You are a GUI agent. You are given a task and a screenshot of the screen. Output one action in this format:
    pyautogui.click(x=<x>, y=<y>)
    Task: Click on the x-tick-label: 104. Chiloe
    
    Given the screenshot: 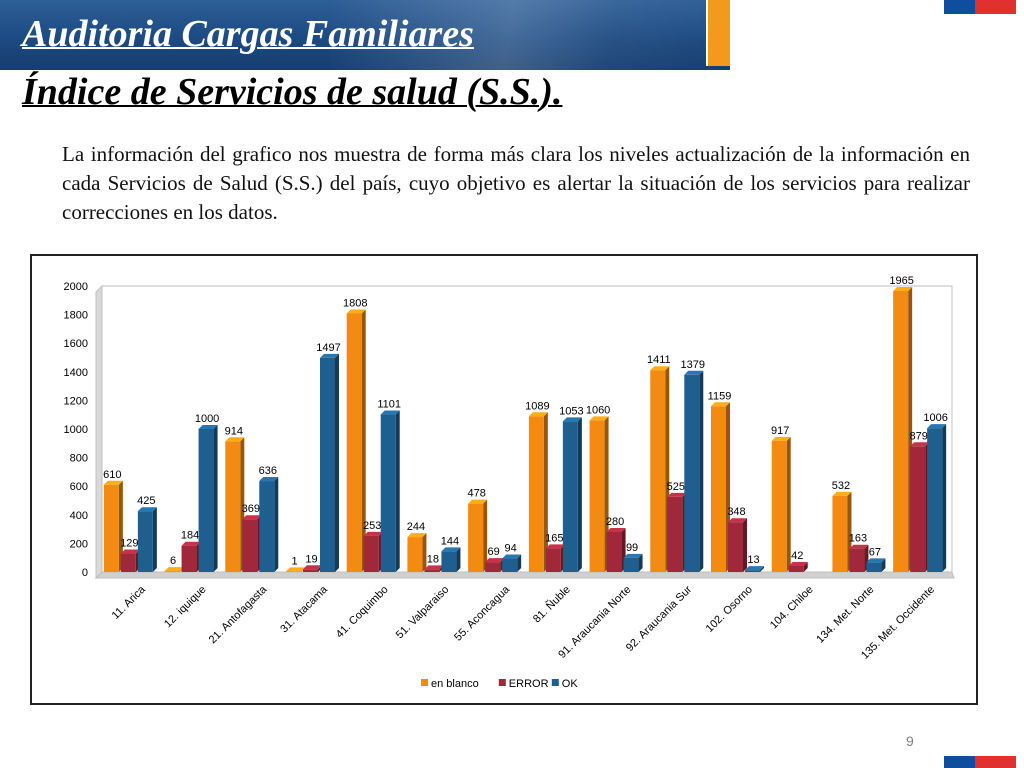 What is the action you would take?
    pyautogui.click(x=792, y=608)
    